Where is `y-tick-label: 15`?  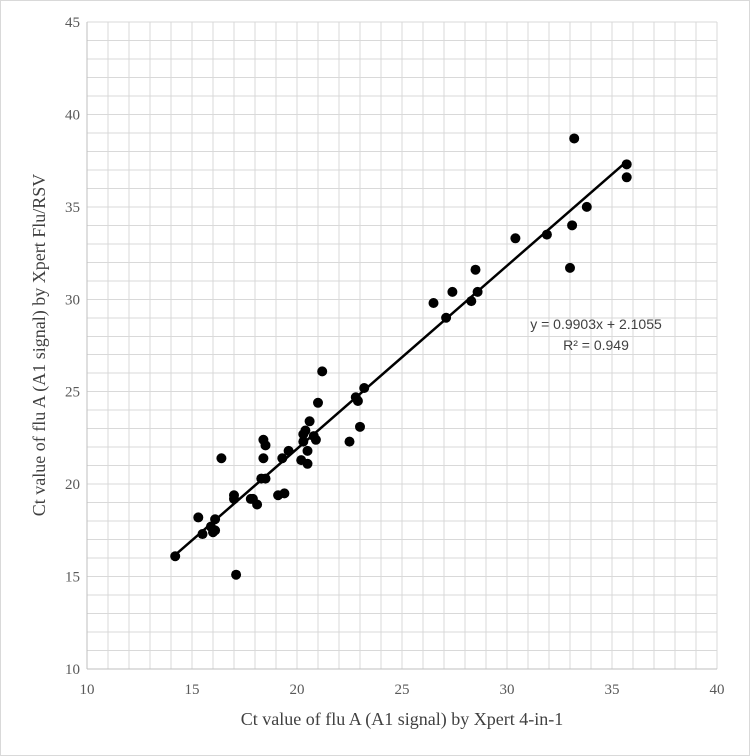
y-tick-label: 15 is located at coordinates (72, 578).